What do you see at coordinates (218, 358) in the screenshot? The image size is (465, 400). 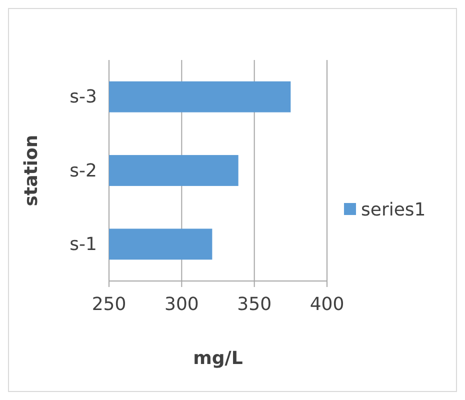 I see `x-axis-title: mg/L` at bounding box center [218, 358].